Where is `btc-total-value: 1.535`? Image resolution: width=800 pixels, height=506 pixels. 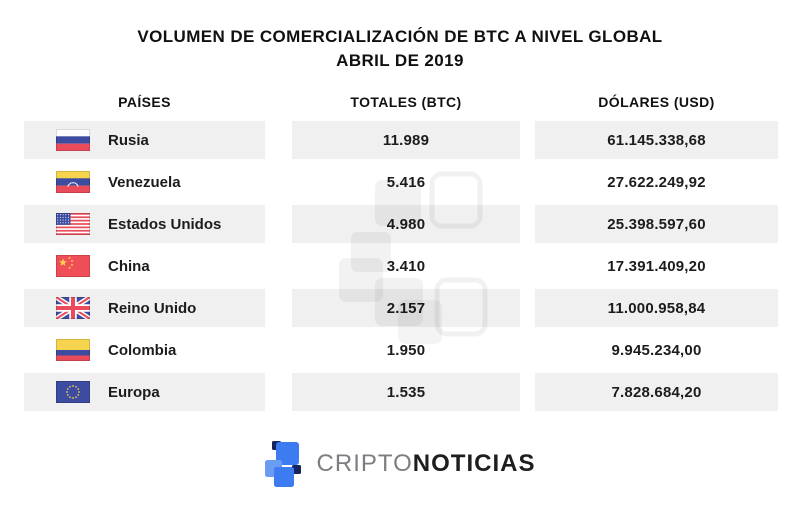 btc-total-value: 1.535 is located at coordinates (406, 392).